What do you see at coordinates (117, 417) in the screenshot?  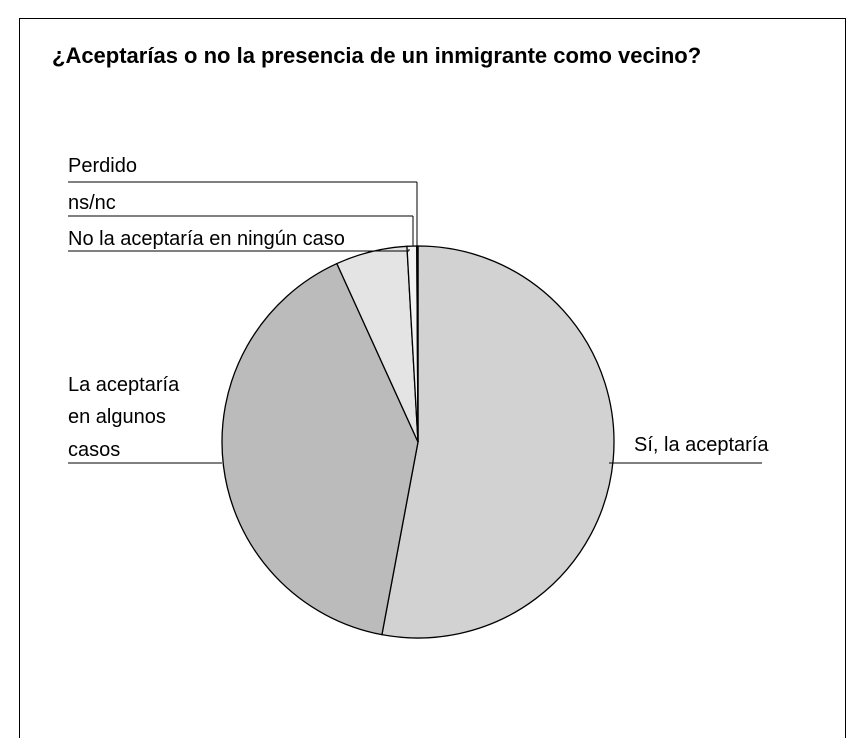 I see `slice-label-1-line-1: en algunos` at bounding box center [117, 417].